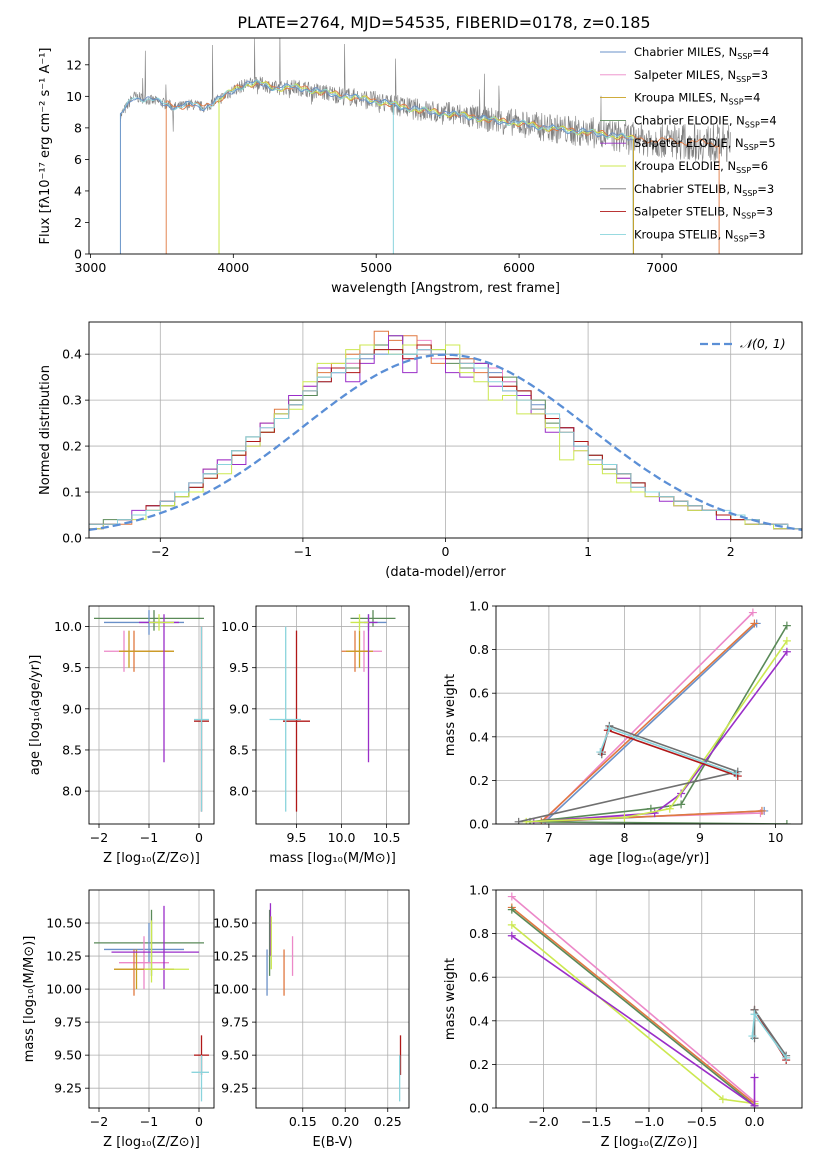  I want to click on y-tick-label: 10.50, so click(231, 923).